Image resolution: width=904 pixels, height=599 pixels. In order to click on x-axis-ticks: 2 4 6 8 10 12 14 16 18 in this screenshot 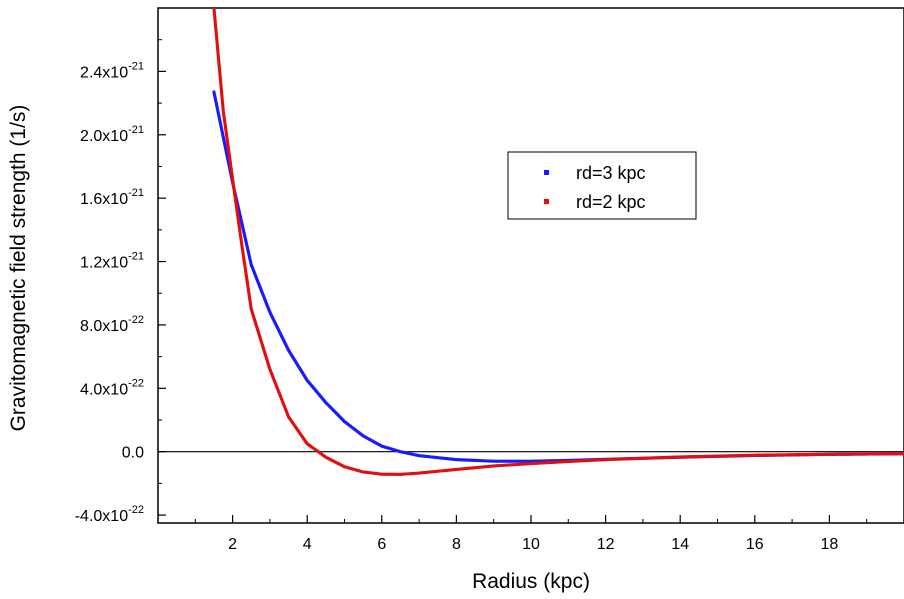, I will do `click(531, 534)`.